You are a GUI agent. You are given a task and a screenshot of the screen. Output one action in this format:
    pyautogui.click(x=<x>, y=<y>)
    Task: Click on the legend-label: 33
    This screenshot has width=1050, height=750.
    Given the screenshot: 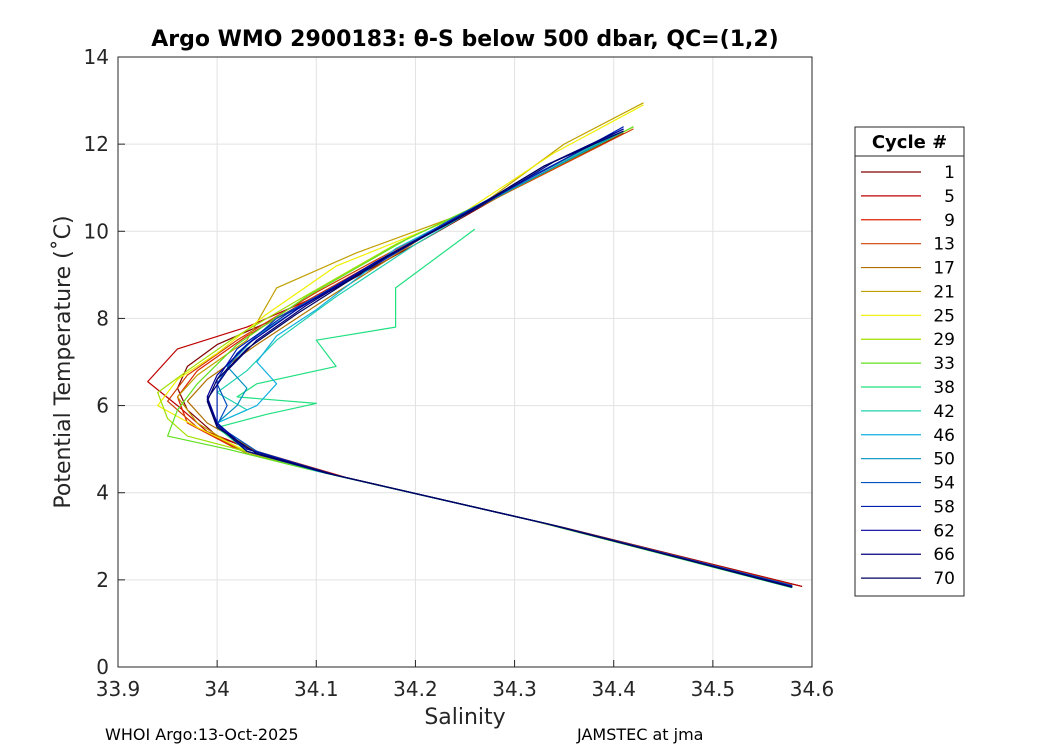 What is the action you would take?
    pyautogui.click(x=944, y=364)
    